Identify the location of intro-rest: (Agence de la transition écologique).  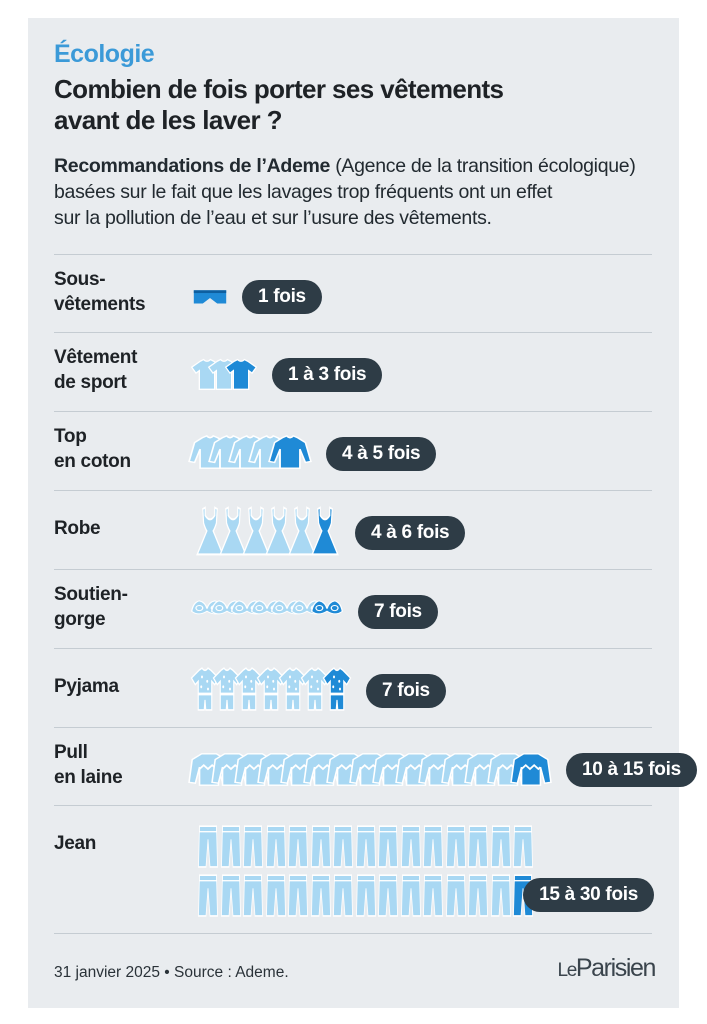
(483, 166).